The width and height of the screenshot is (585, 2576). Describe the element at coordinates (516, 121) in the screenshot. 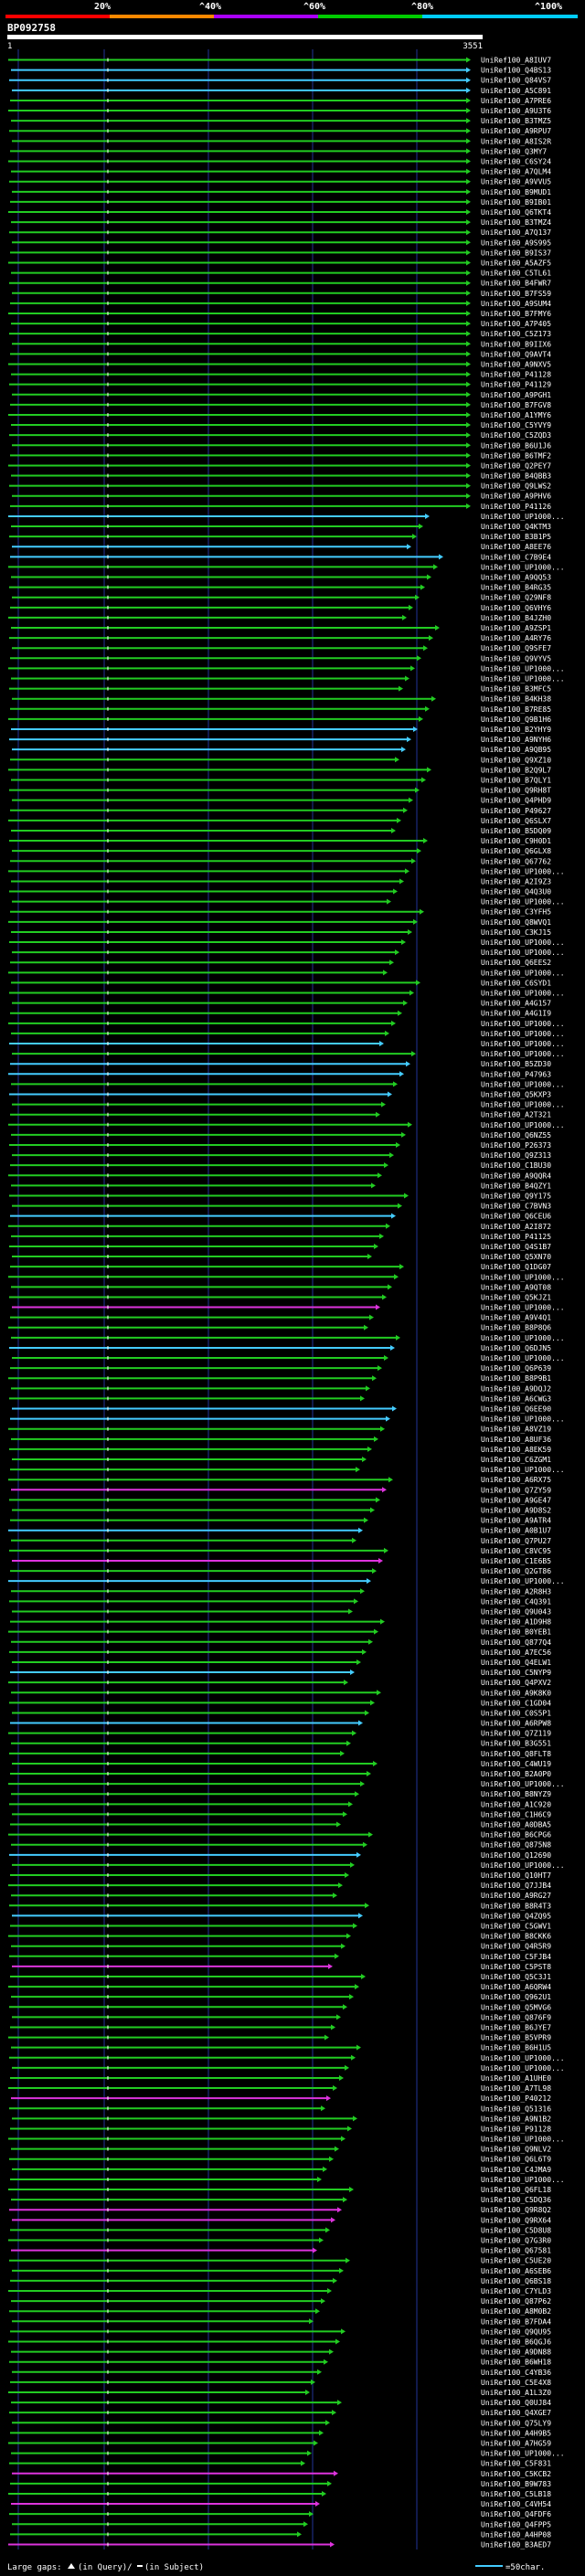

I see `hit-label: UniRef100_B3TMZ5` at that location.